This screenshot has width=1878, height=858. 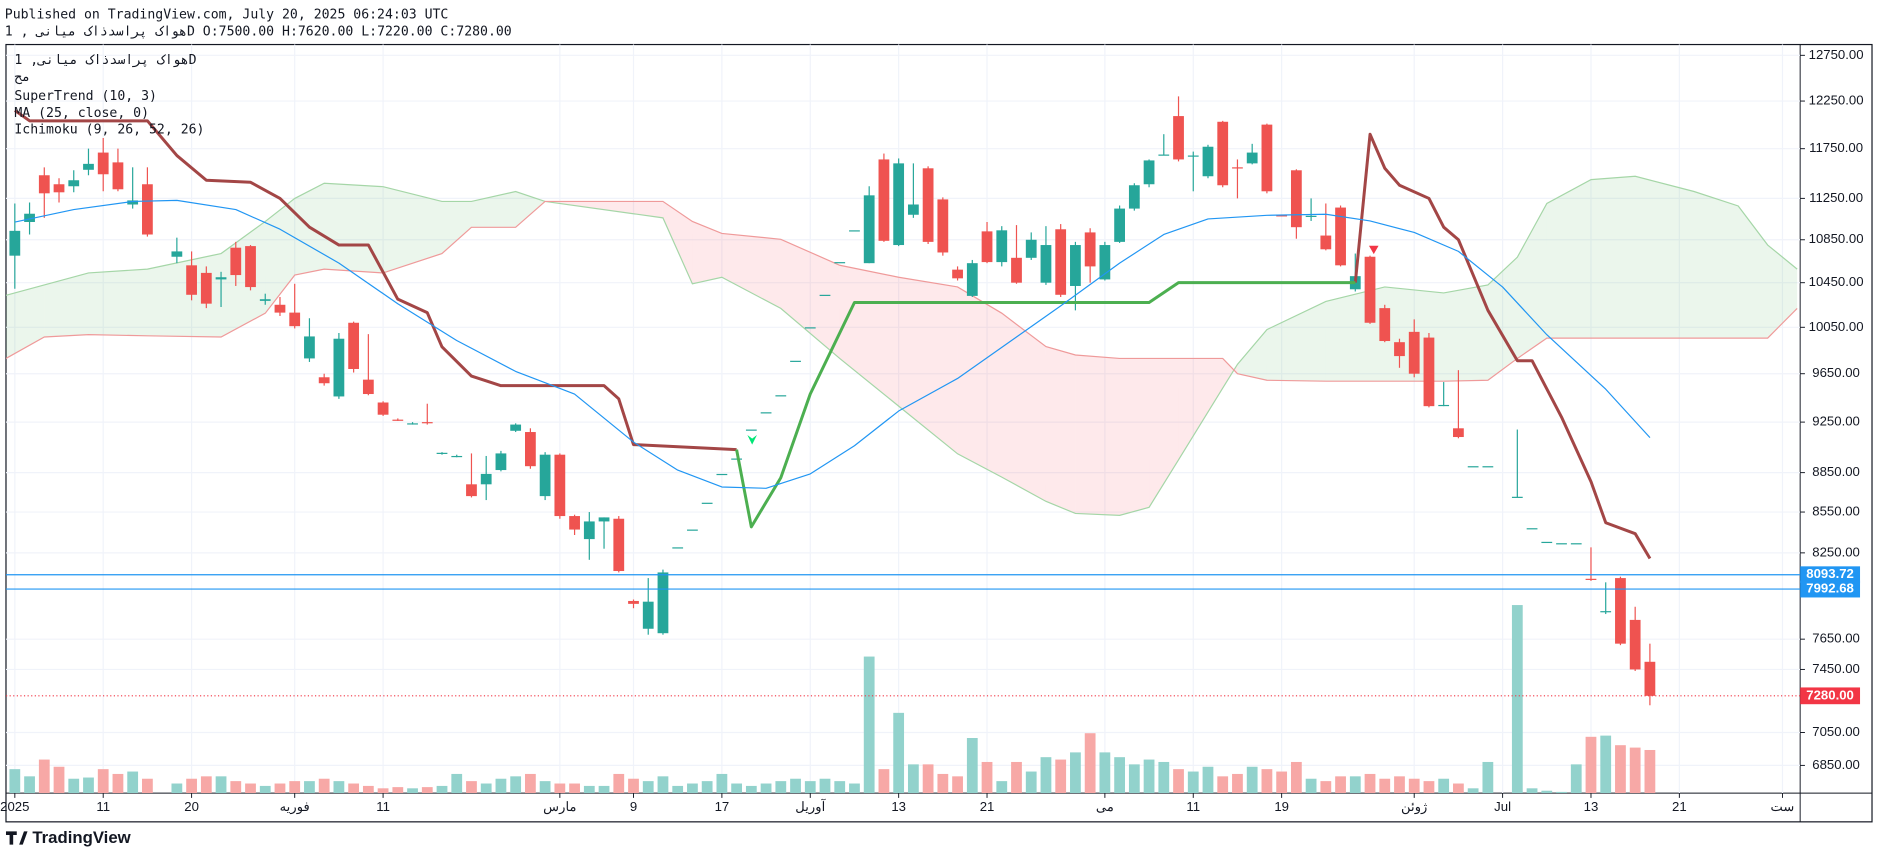 I want to click on x-tick-label: مارس, so click(x=559, y=807).